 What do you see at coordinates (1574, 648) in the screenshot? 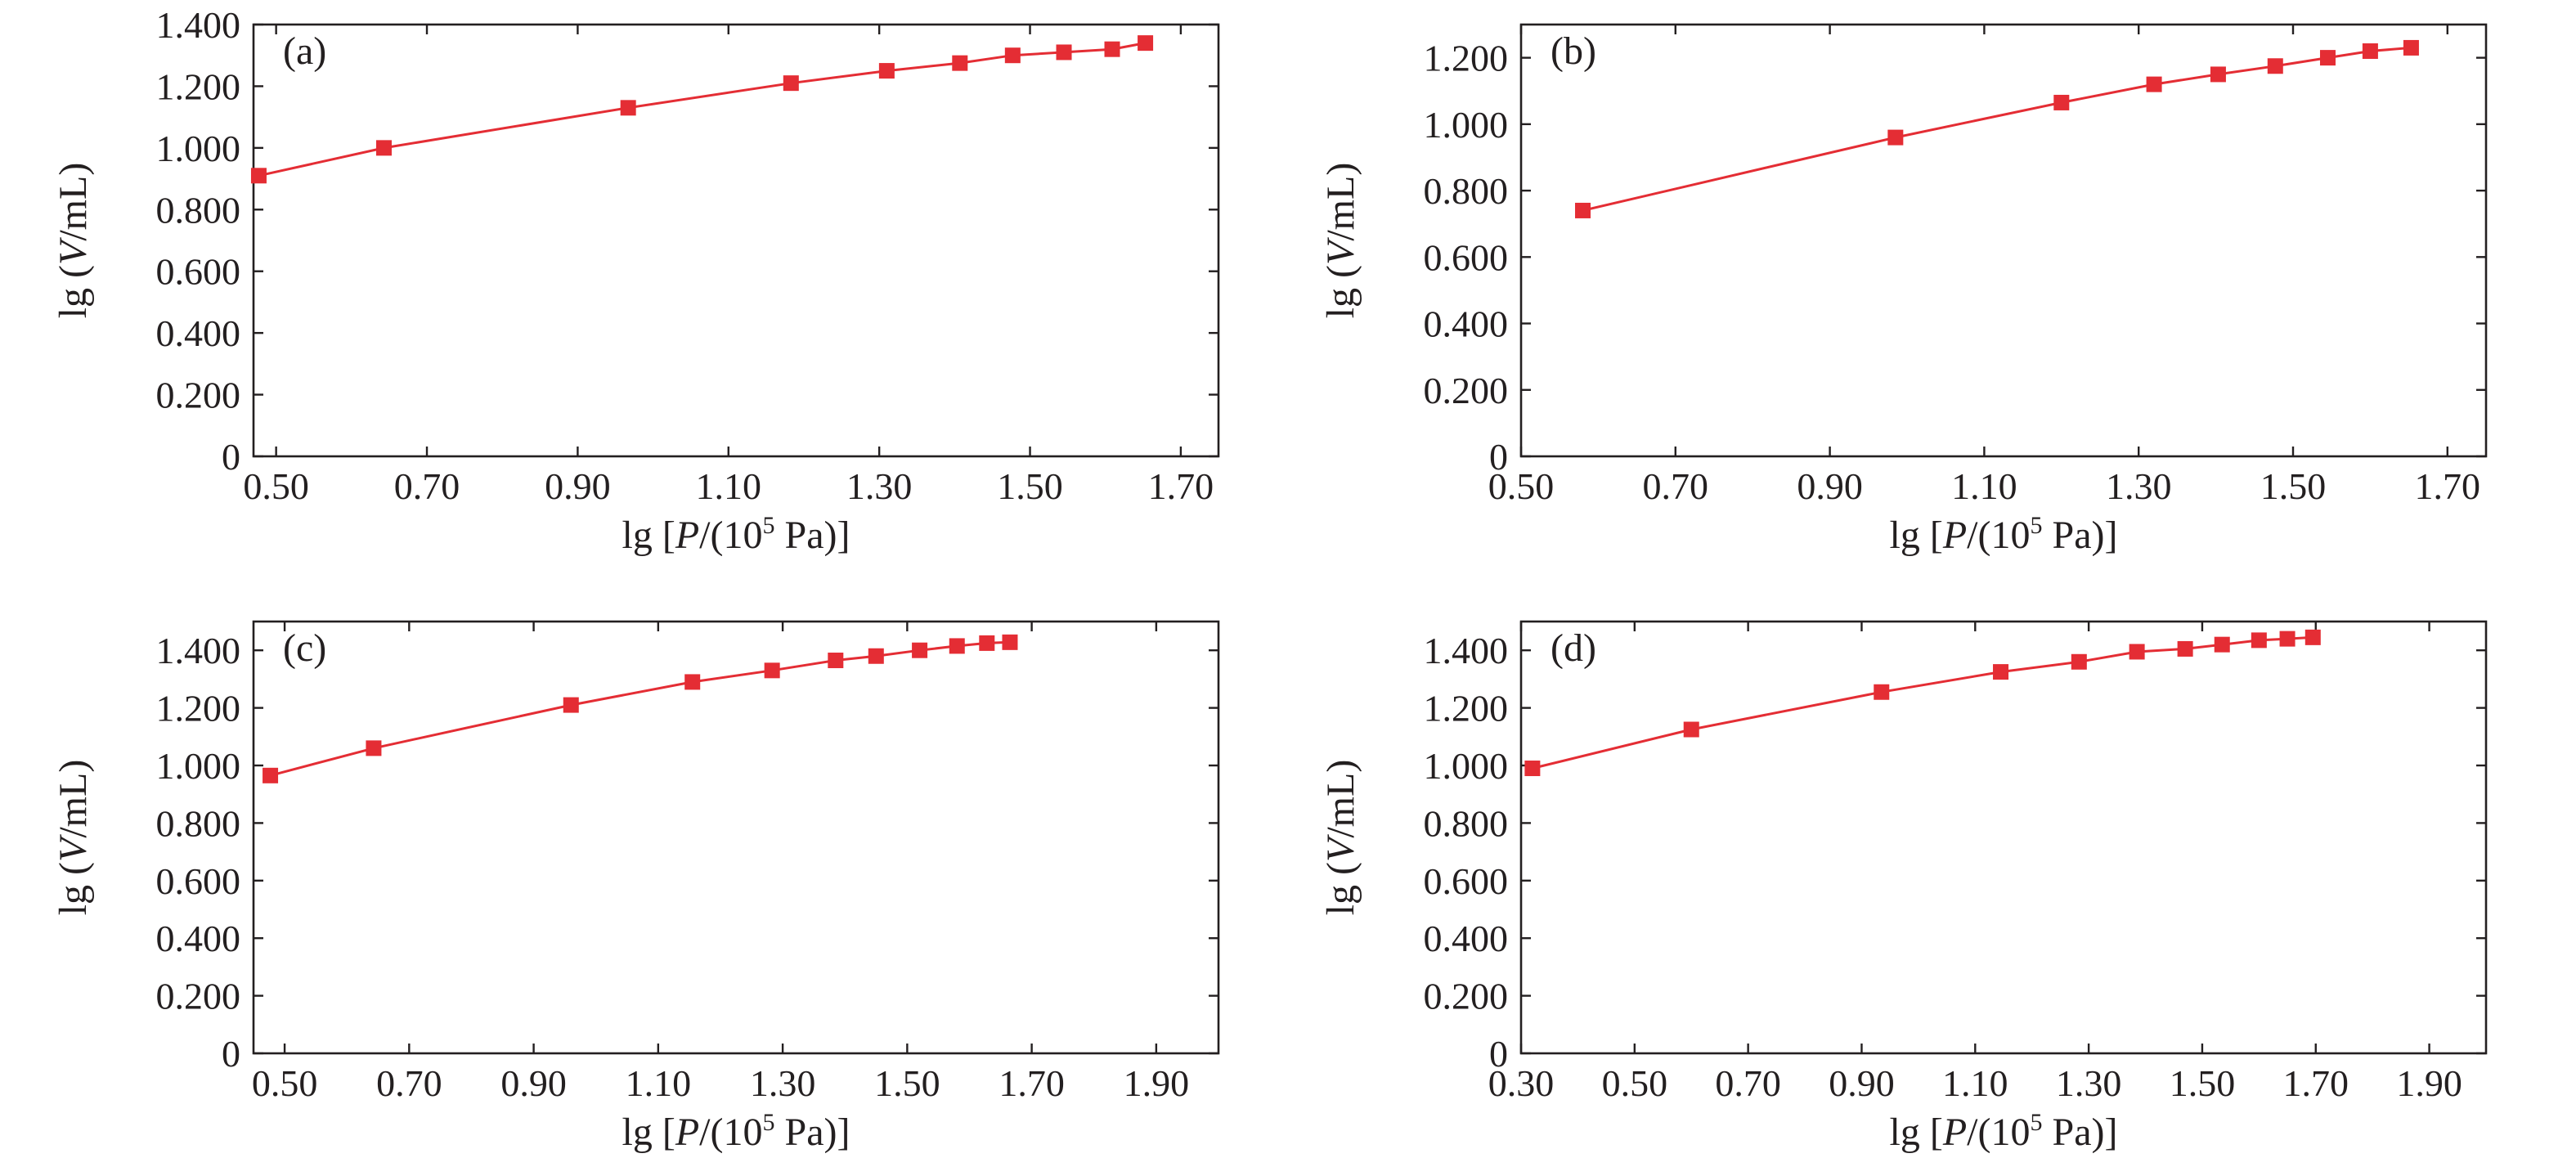
I see `panel-label: (d)` at bounding box center [1574, 648].